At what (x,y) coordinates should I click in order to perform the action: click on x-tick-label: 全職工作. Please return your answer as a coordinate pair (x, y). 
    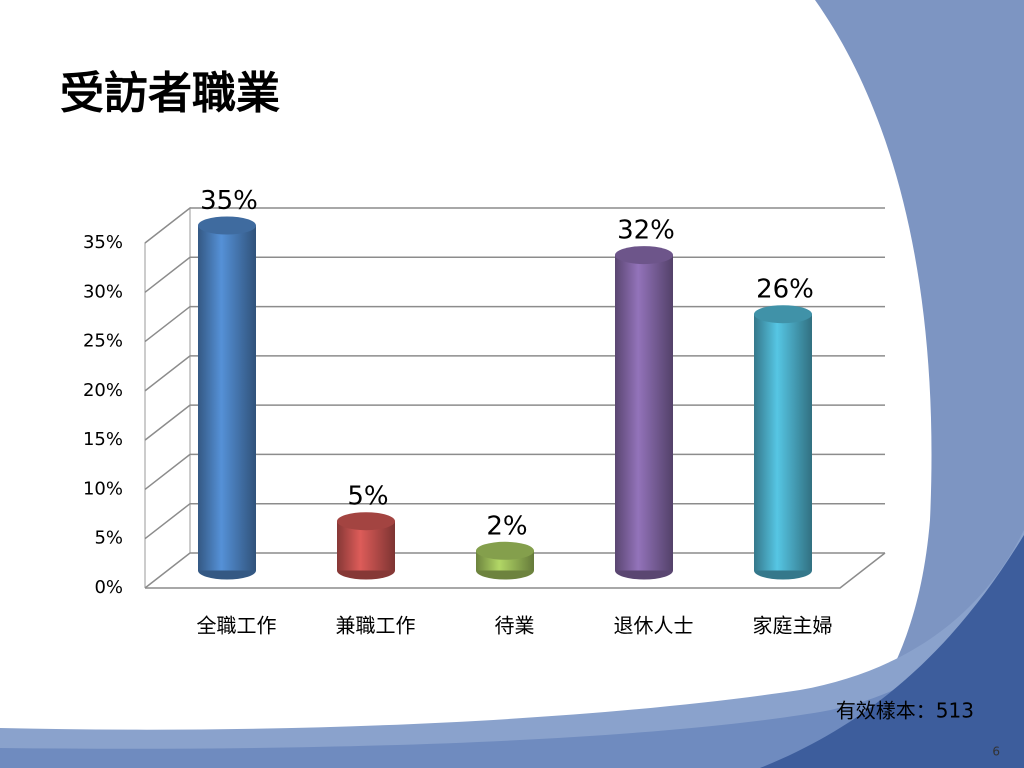
    Looking at the image, I should click on (237, 626).